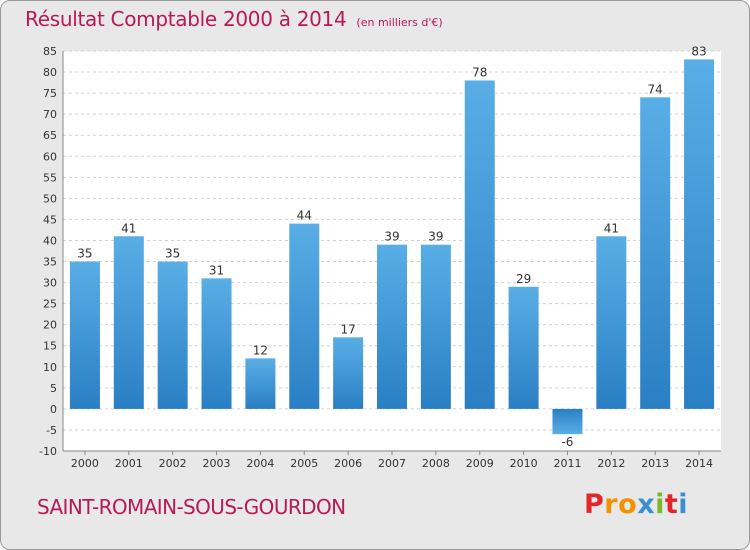 The image size is (750, 550). What do you see at coordinates (50, 135) in the screenshot?
I see `y-tick-label: 65` at bounding box center [50, 135].